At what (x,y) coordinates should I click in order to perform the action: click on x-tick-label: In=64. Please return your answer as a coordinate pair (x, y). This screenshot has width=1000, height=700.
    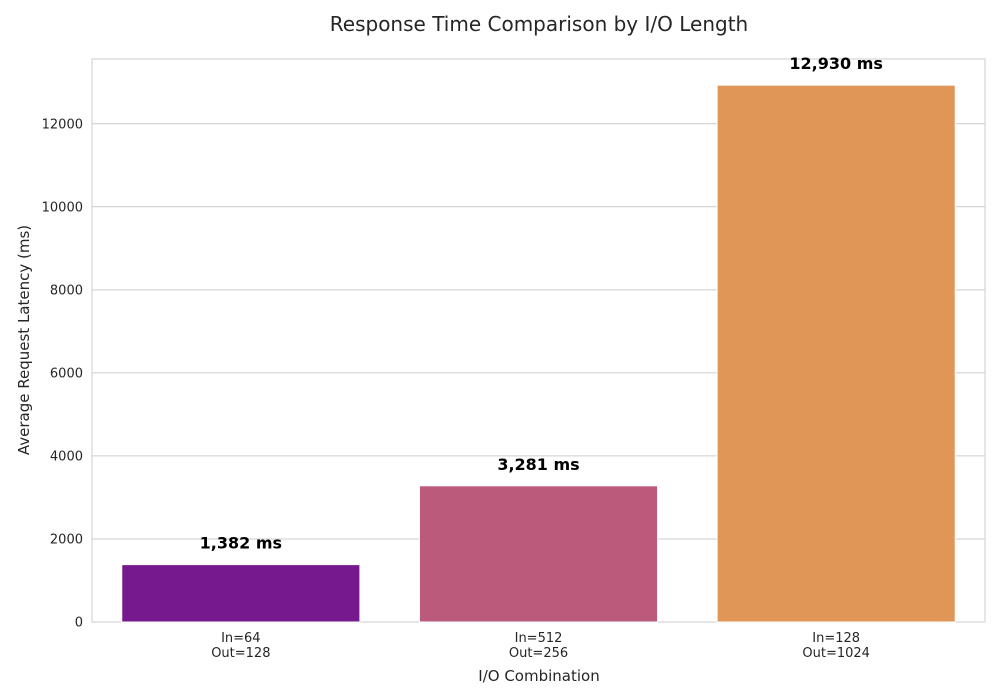
    Looking at the image, I should click on (241, 638).